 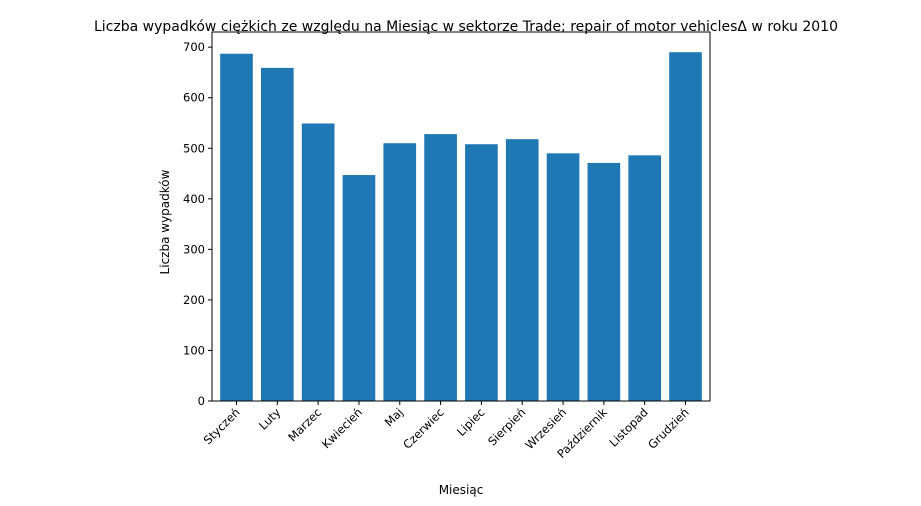 What do you see at coordinates (165, 221) in the screenshot?
I see `y-axis-label: Liczba wypadków` at bounding box center [165, 221].